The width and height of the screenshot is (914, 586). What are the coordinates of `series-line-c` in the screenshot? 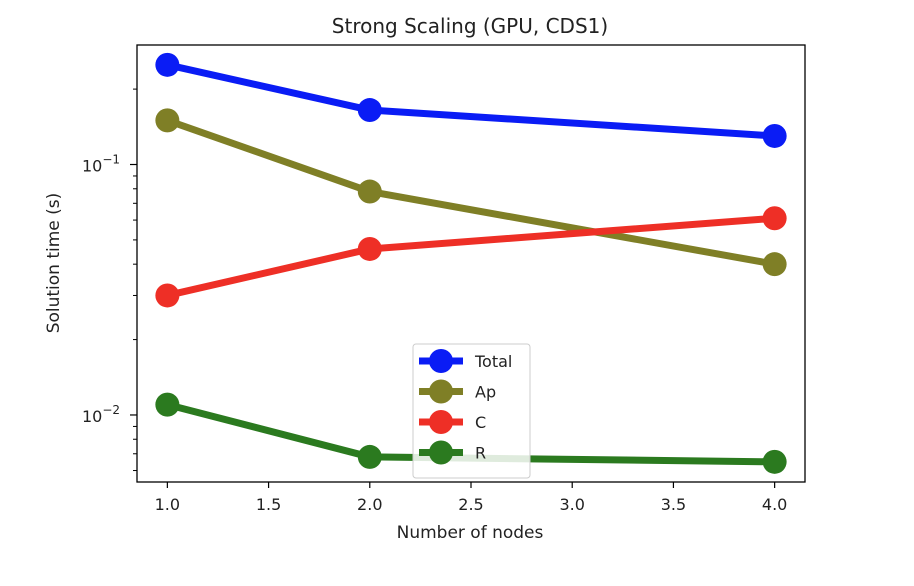 It's located at (470, 256).